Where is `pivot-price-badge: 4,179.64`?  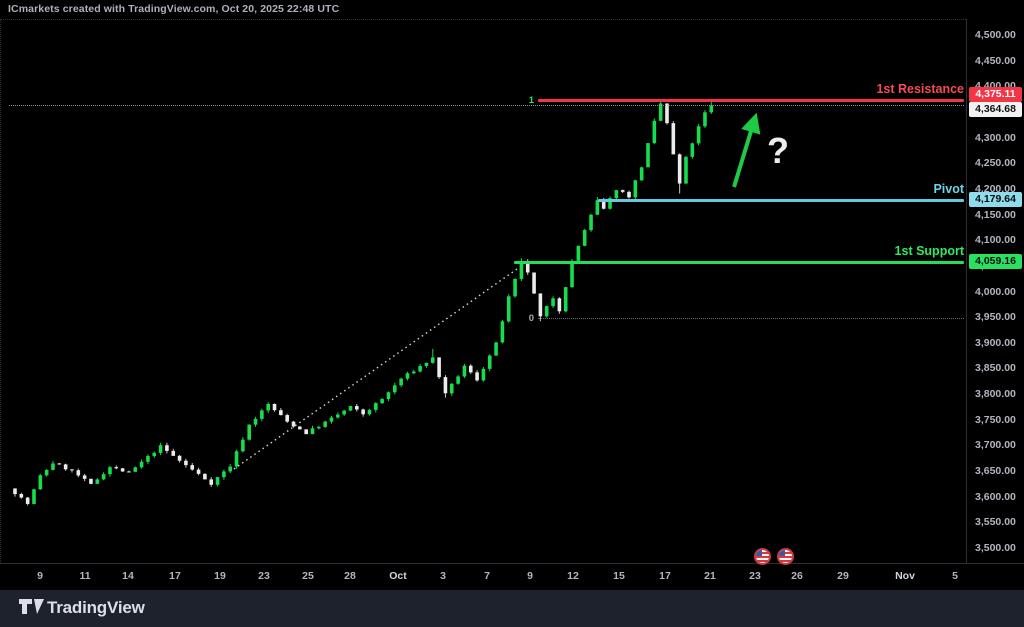
pivot-price-badge: 4,179.64 is located at coordinates (995, 200).